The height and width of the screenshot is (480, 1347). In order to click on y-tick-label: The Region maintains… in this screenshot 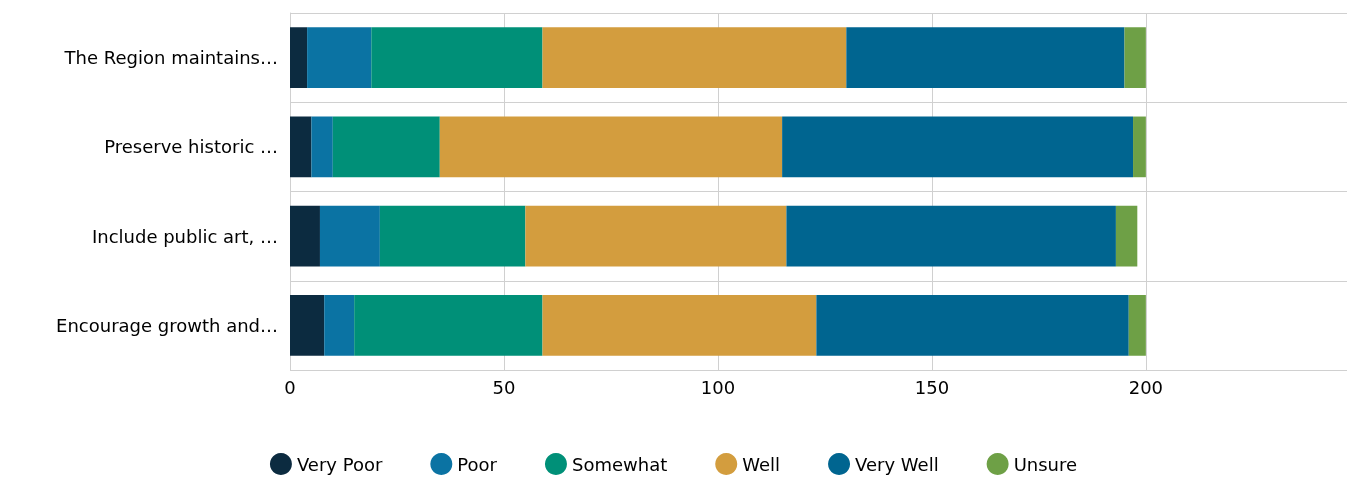, I will do `click(170, 58)`.